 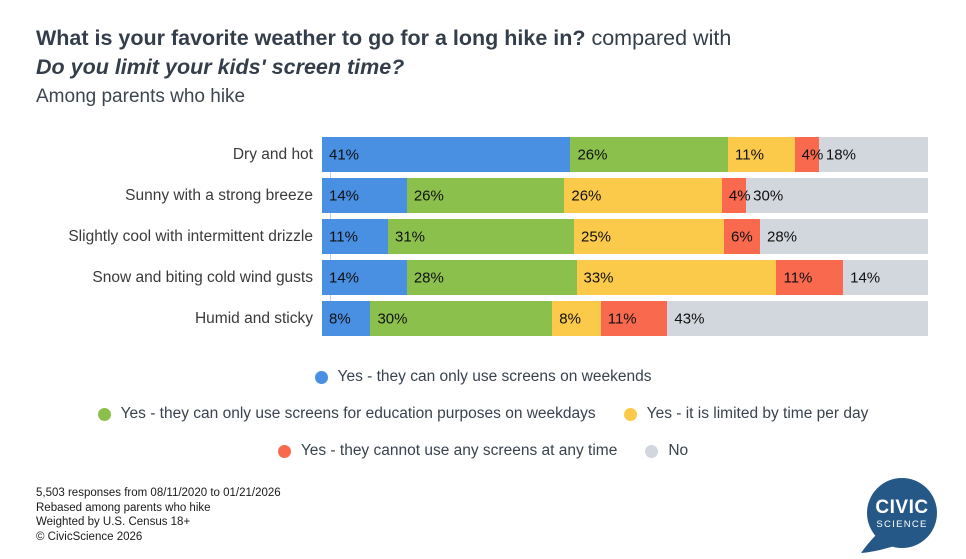 I want to click on civicscience-logo: CIVIC SCIENCE, so click(x=899, y=515).